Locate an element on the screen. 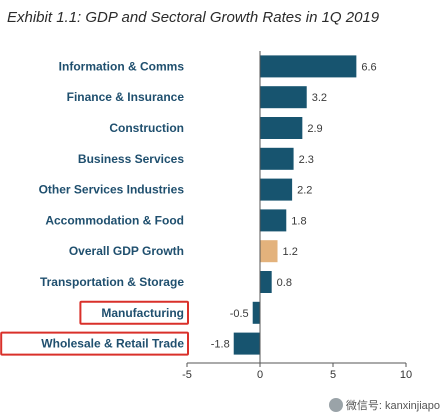 The height and width of the screenshot is (419, 446). data-label: 2.9 is located at coordinates (314, 129).